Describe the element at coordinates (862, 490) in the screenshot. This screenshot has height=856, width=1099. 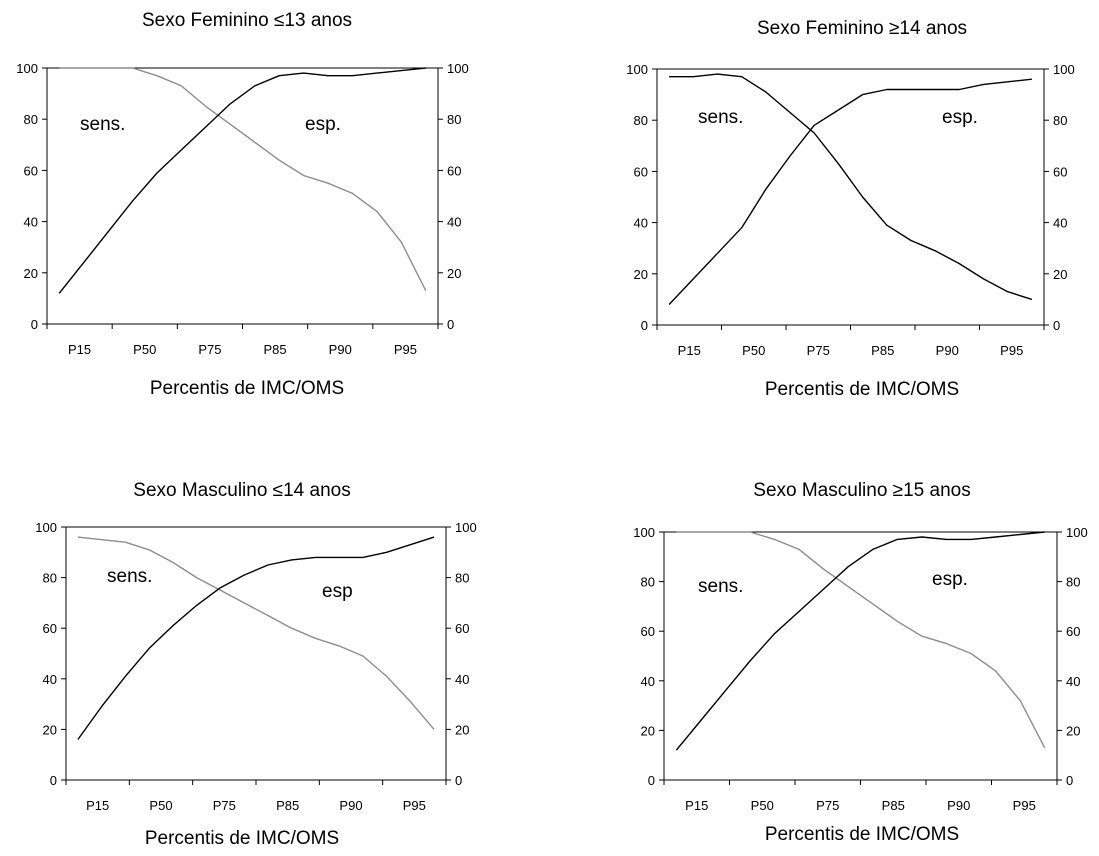
I see `chart-title: Sexo Masculino ≥15 anos` at that location.